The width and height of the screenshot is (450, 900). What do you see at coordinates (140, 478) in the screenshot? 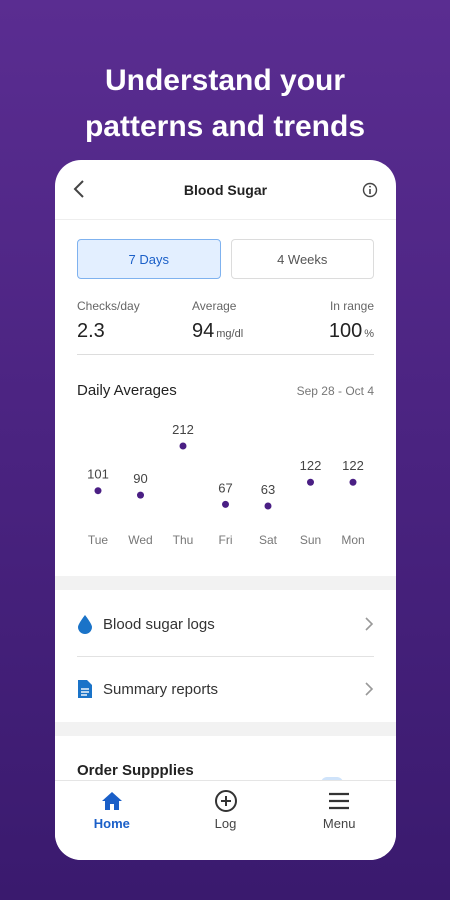
I see `chart-data-label: 90` at bounding box center [140, 478].